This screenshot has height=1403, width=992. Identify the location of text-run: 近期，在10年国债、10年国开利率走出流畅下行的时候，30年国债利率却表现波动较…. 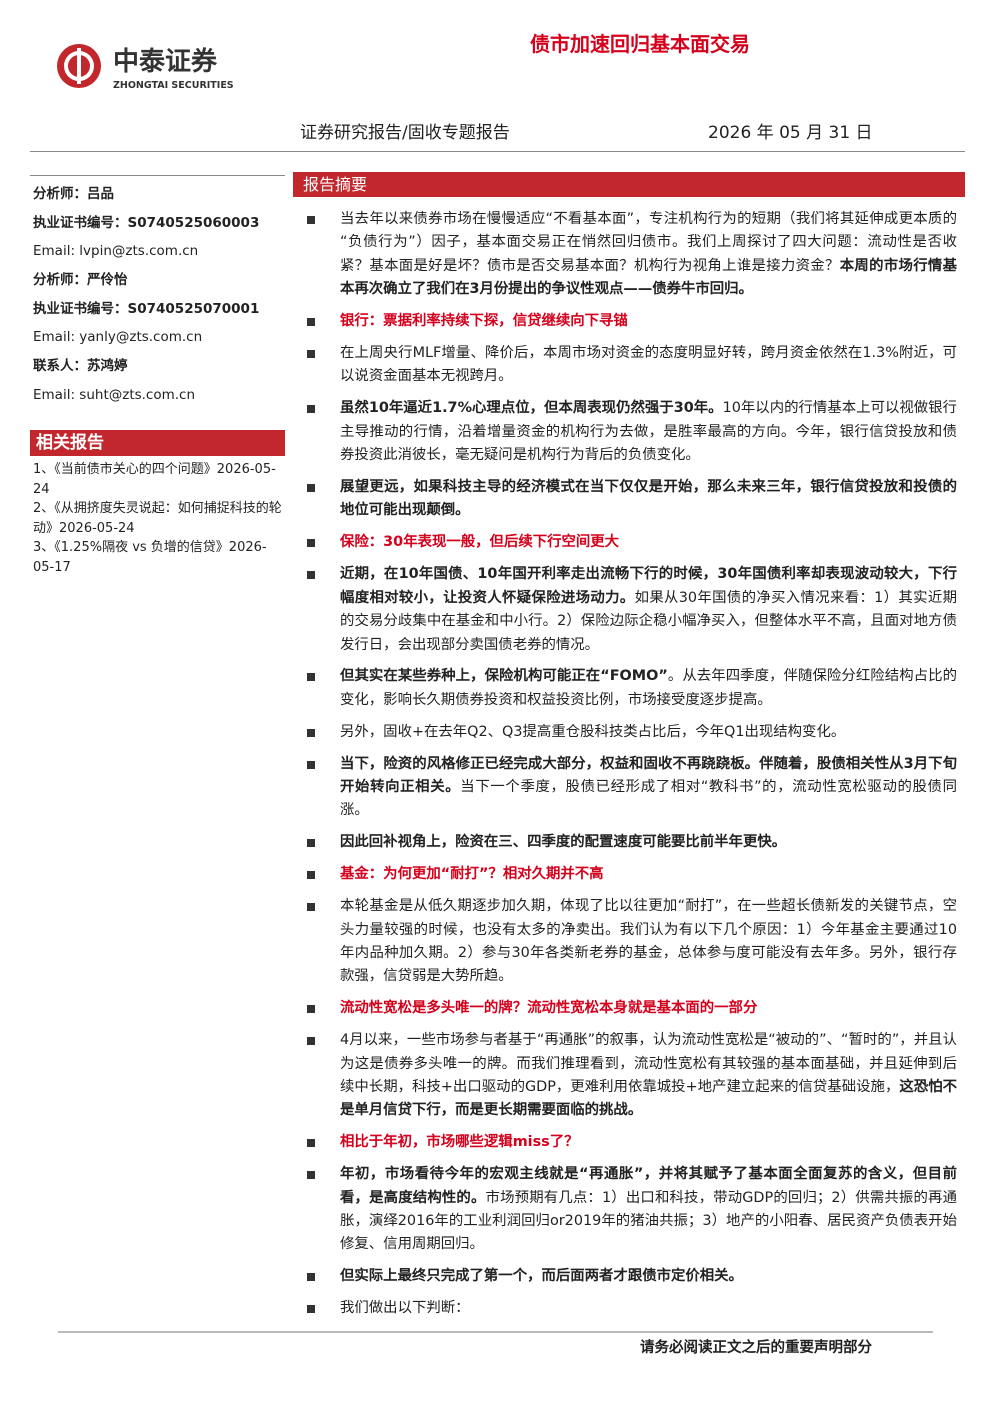
(648, 586).